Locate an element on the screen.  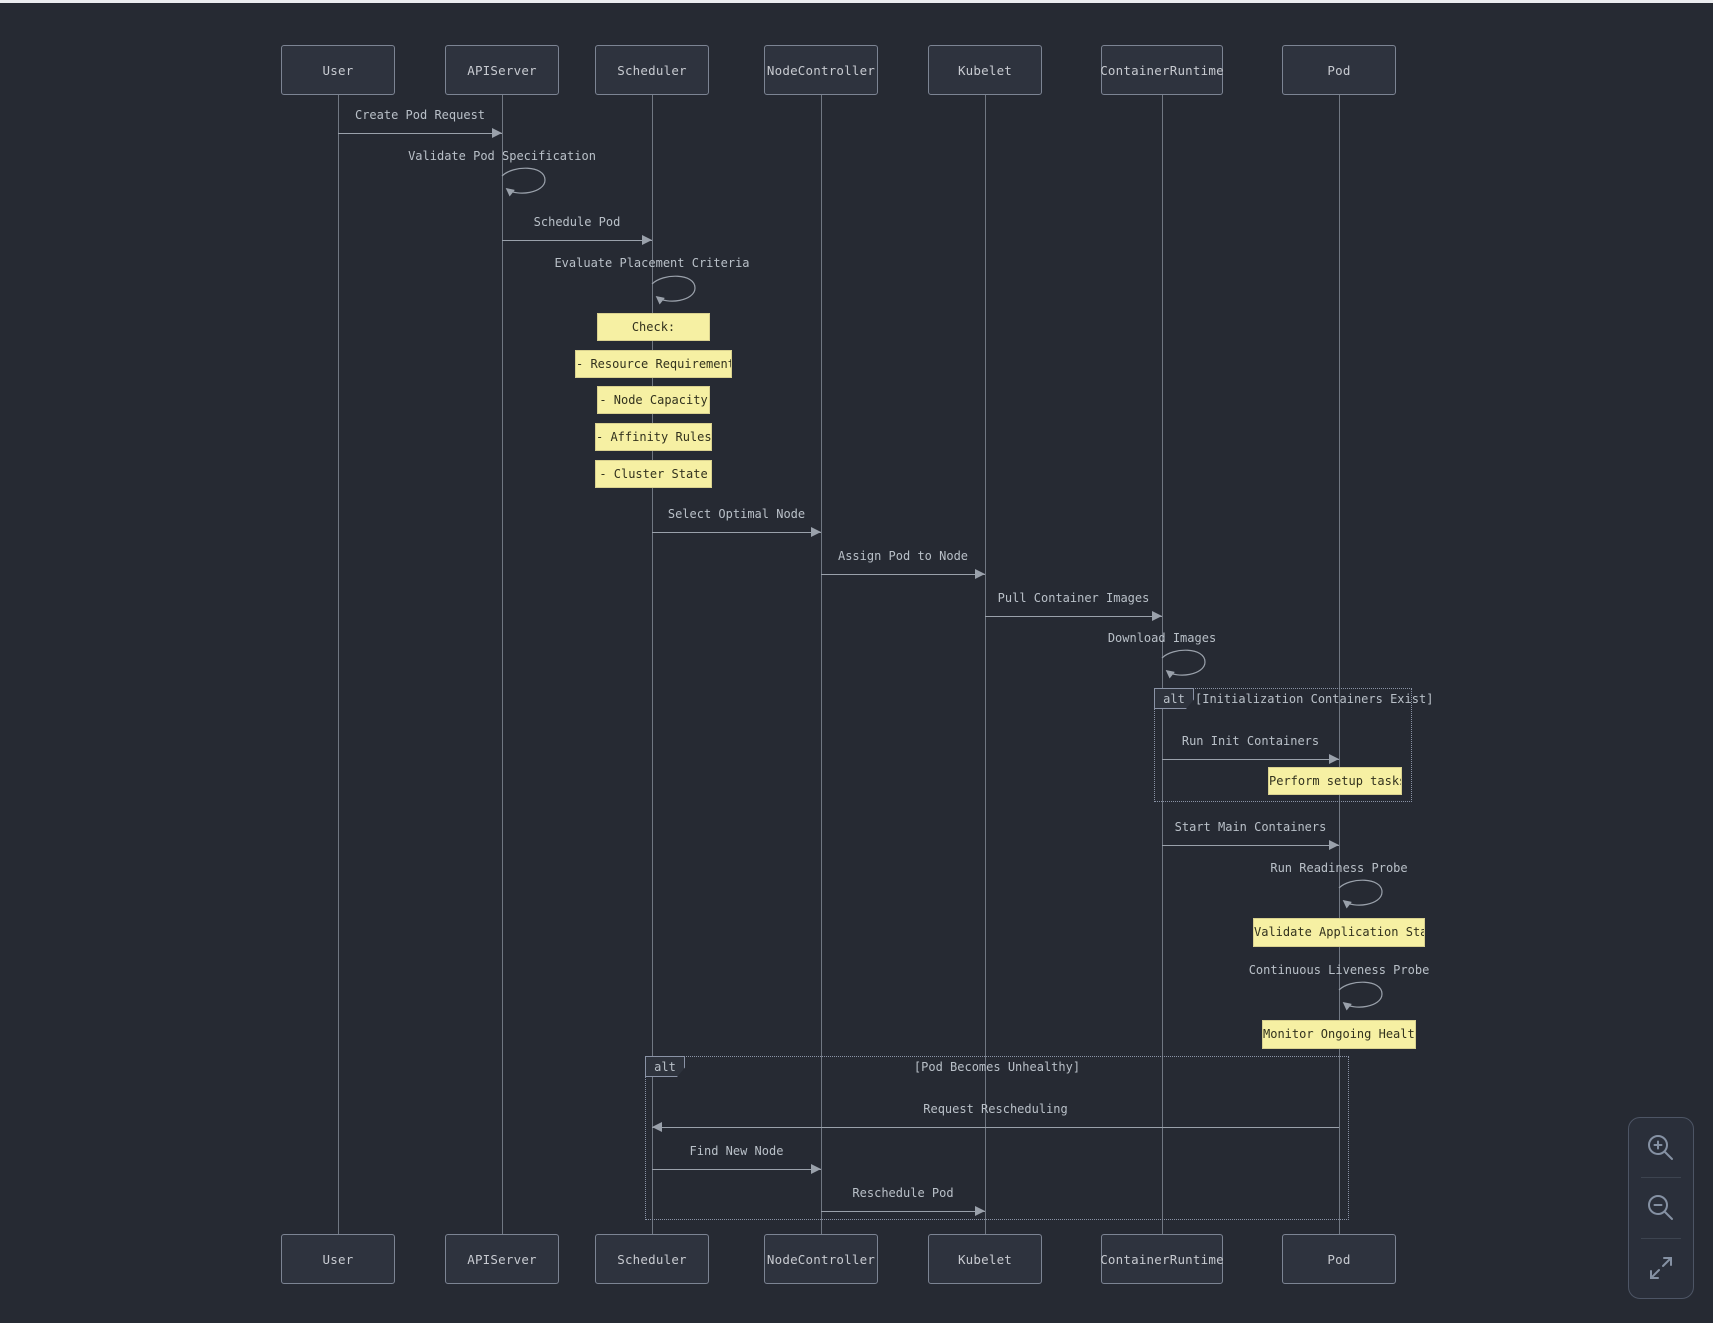
note-validate-application-start: Validate Application Start is located at coordinates (1339, 932).